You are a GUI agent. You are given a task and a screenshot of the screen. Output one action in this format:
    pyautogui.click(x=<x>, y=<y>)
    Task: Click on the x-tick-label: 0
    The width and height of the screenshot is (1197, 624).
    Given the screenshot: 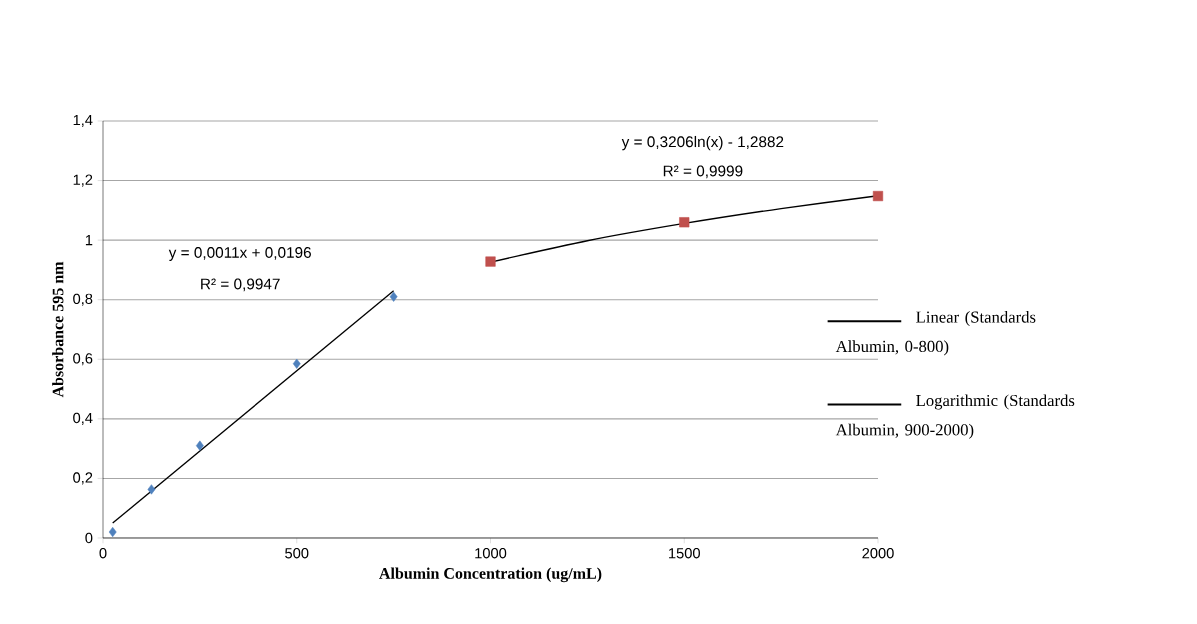 What is the action you would take?
    pyautogui.click(x=103, y=553)
    